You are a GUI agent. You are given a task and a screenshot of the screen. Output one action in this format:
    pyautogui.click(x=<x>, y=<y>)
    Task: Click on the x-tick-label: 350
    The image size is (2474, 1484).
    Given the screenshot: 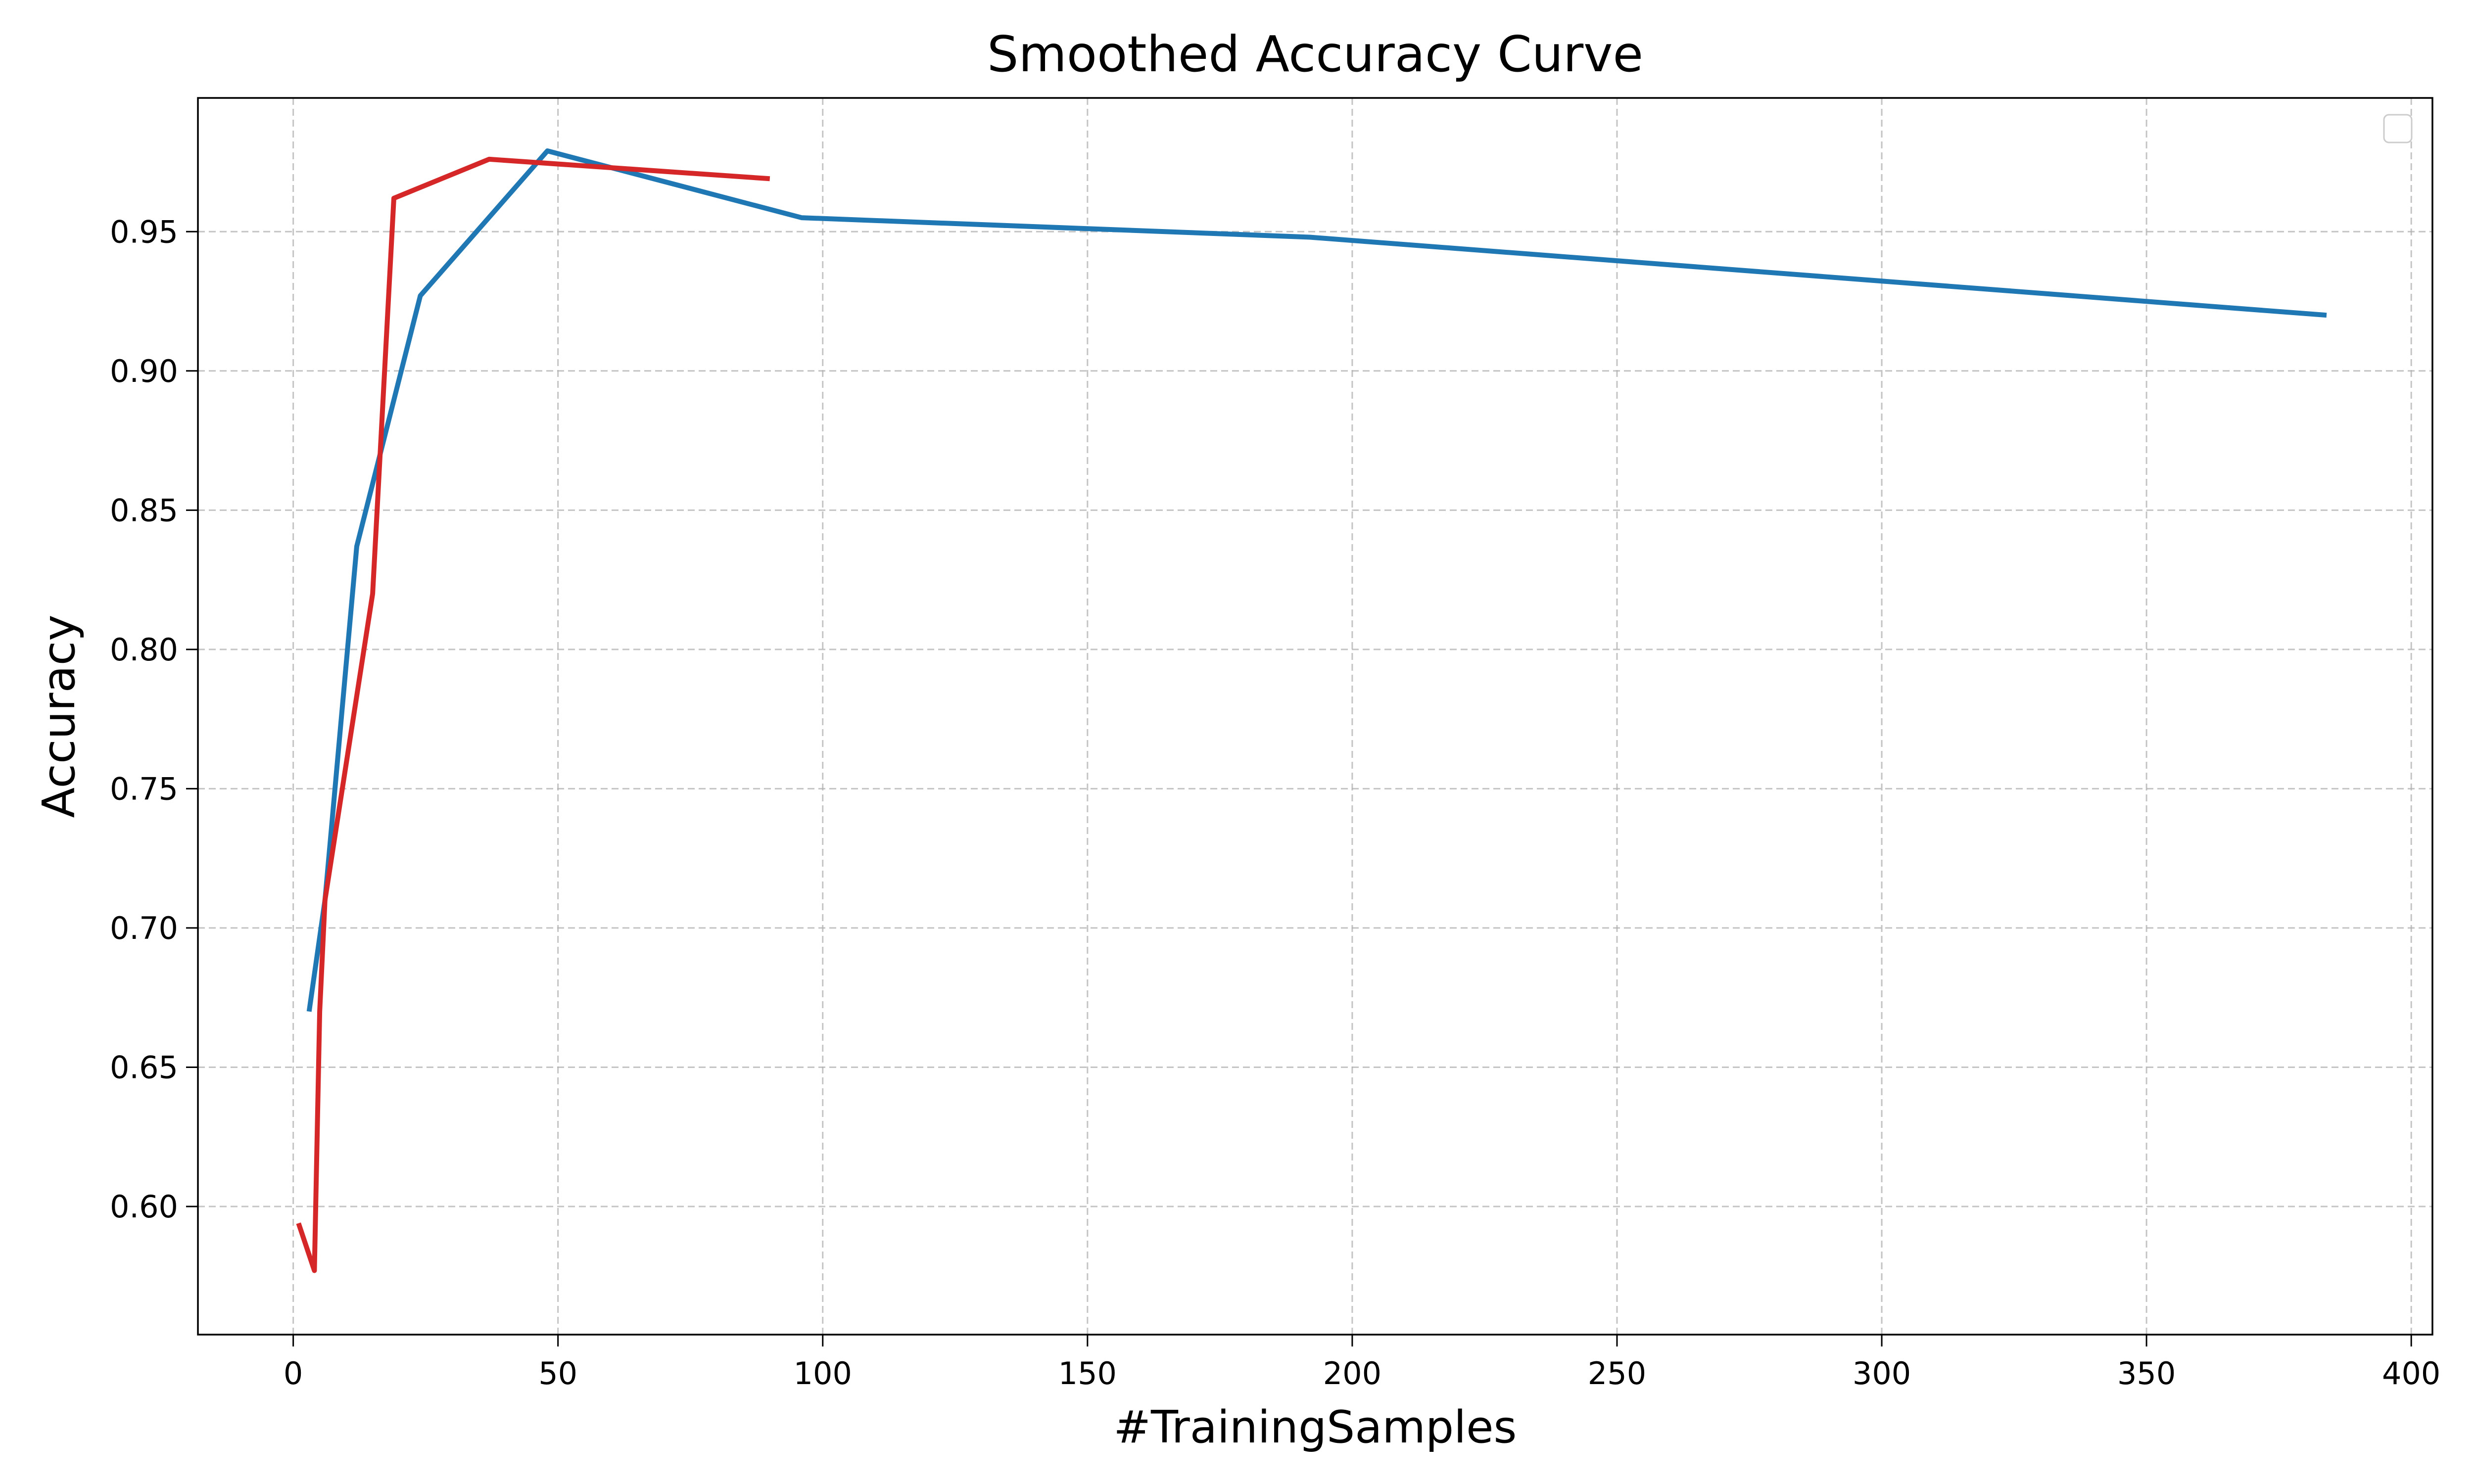 What is the action you would take?
    pyautogui.click(x=2146, y=1373)
    